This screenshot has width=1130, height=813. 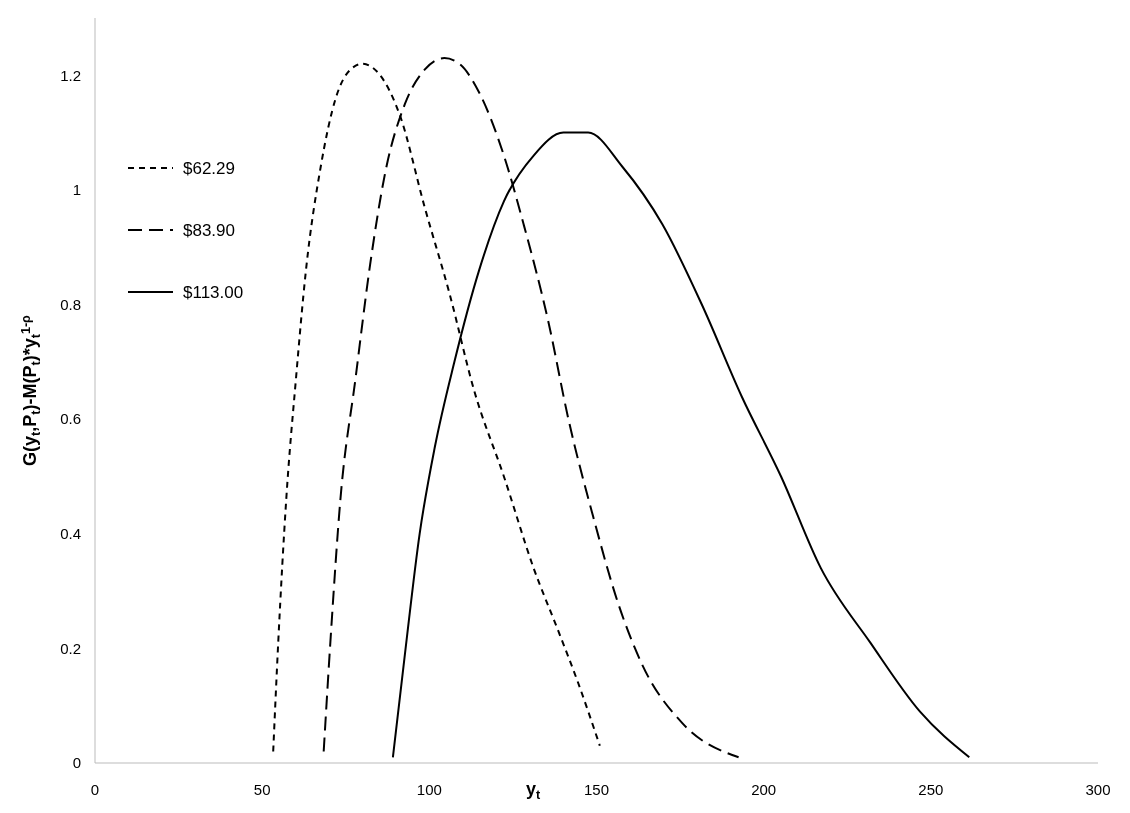 What do you see at coordinates (1098, 789) in the screenshot?
I see `x-tick-label: 300` at bounding box center [1098, 789].